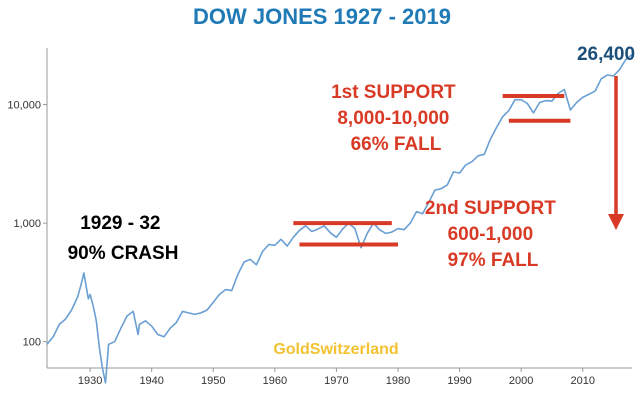  I want to click on y-tick-label: 1,000, so click(27, 224).